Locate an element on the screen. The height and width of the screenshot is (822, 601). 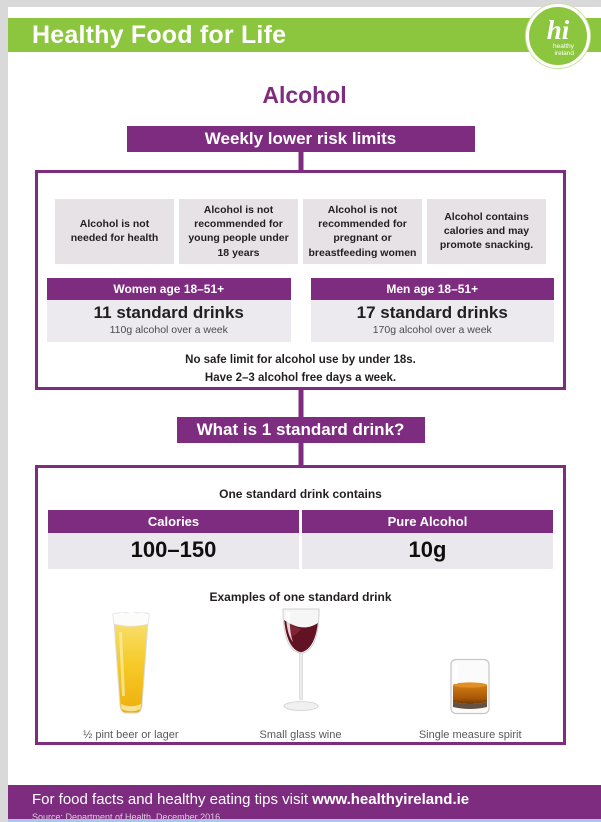
spirit-example: Single measure spirit is located at coordinates (470, 675).